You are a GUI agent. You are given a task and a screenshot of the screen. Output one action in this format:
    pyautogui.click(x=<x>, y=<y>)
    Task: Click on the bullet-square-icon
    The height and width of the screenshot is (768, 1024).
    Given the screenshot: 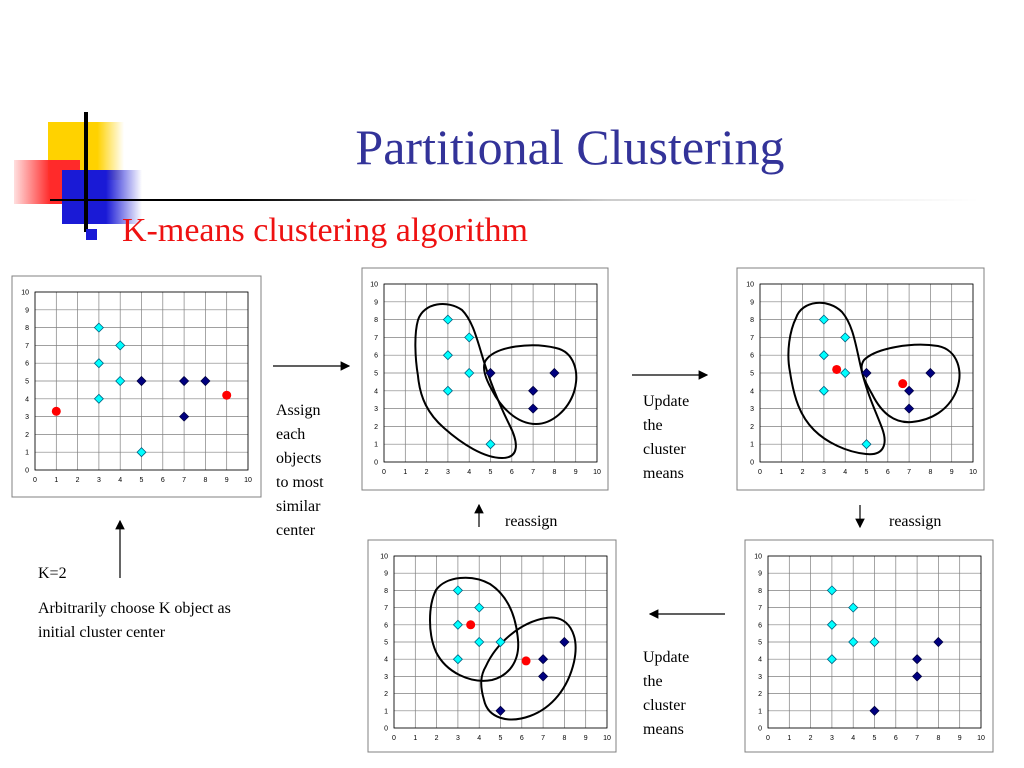 What is the action you would take?
    pyautogui.click(x=91, y=234)
    